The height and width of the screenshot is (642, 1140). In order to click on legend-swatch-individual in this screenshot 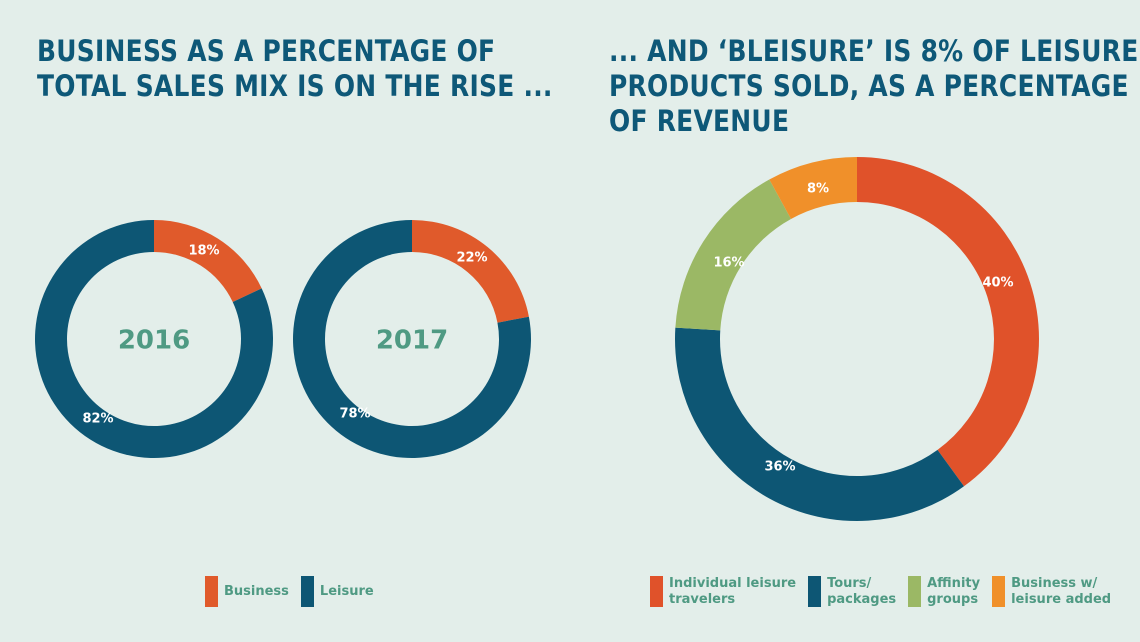, I will do `click(656, 591)`.